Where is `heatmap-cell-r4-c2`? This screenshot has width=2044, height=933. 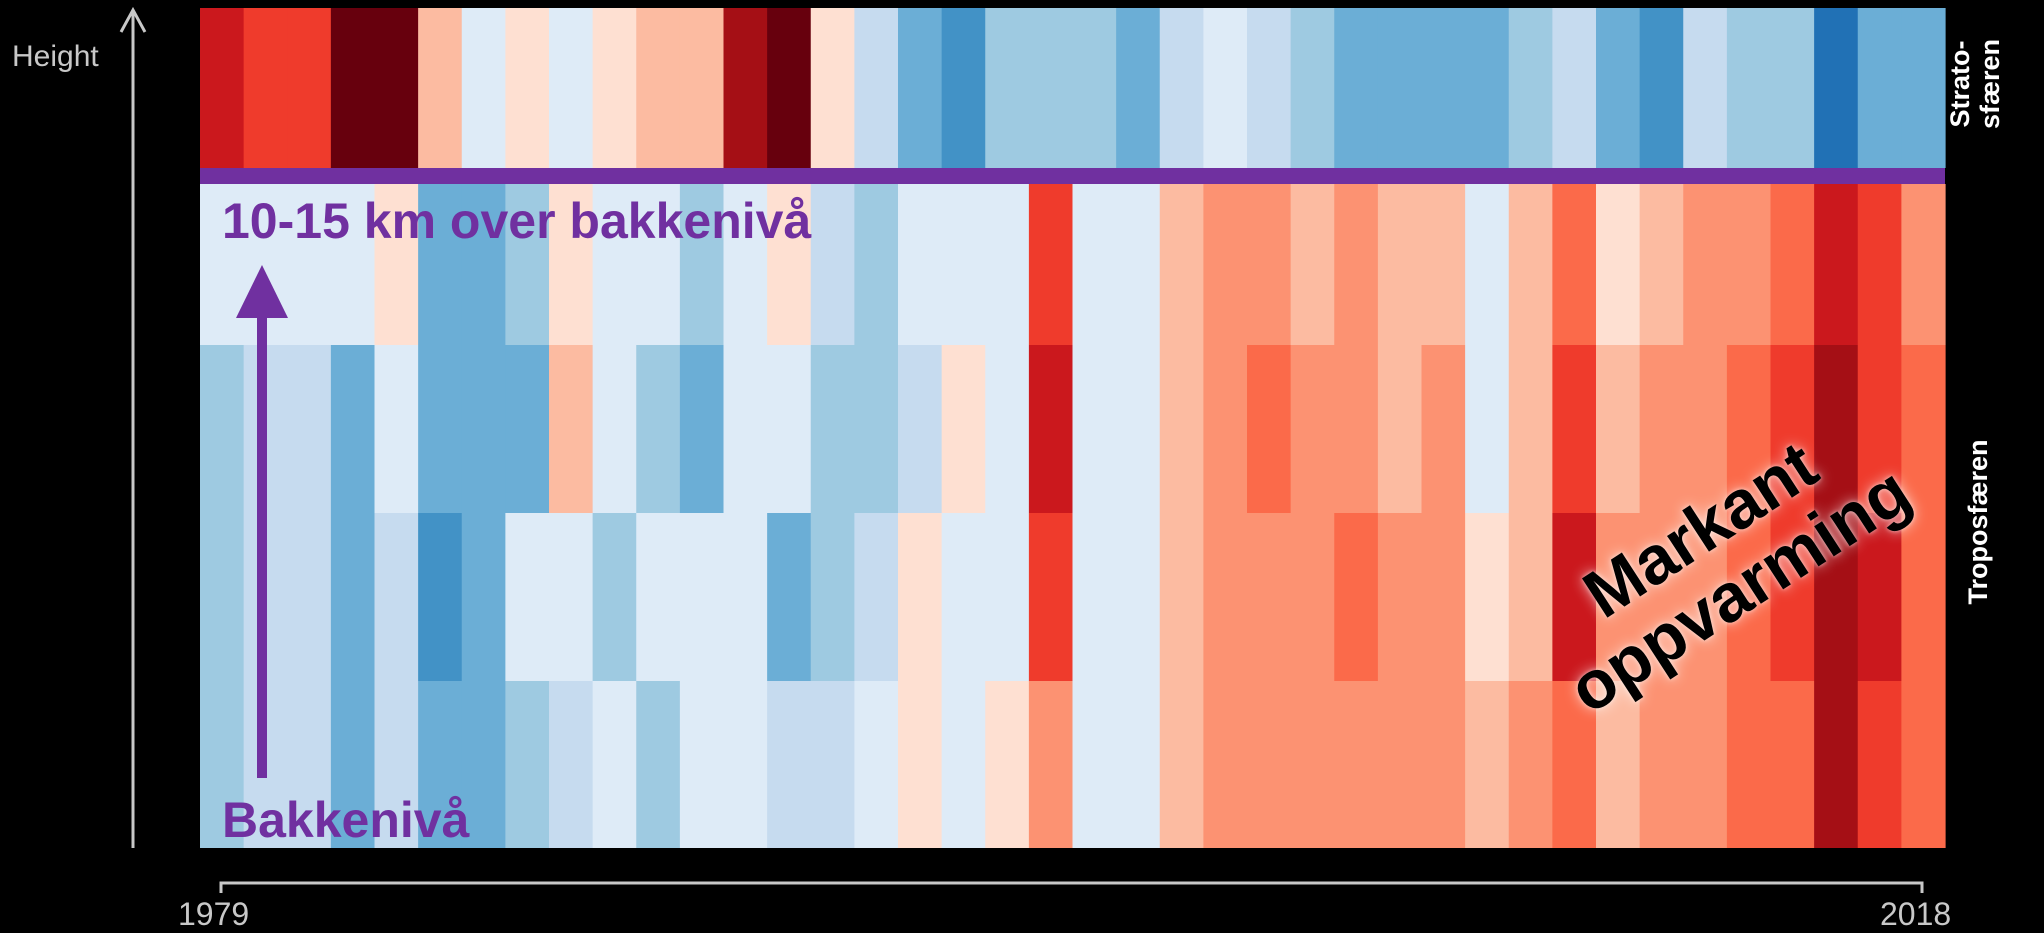 heatmap-cell-r4-c2 is located at coordinates (309, 764).